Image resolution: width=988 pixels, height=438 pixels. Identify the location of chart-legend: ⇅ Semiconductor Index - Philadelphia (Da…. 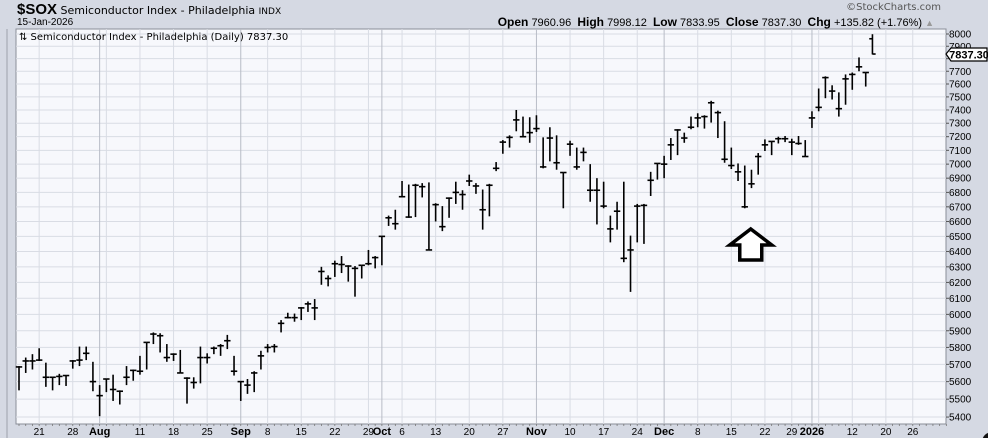
(153, 37).